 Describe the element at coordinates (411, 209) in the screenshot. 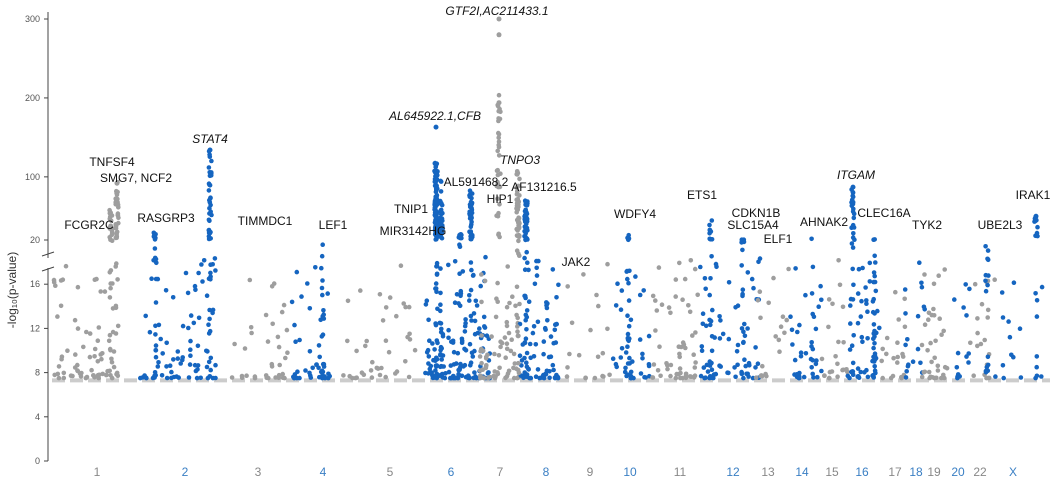

I see `gene-label: TNIP1` at that location.